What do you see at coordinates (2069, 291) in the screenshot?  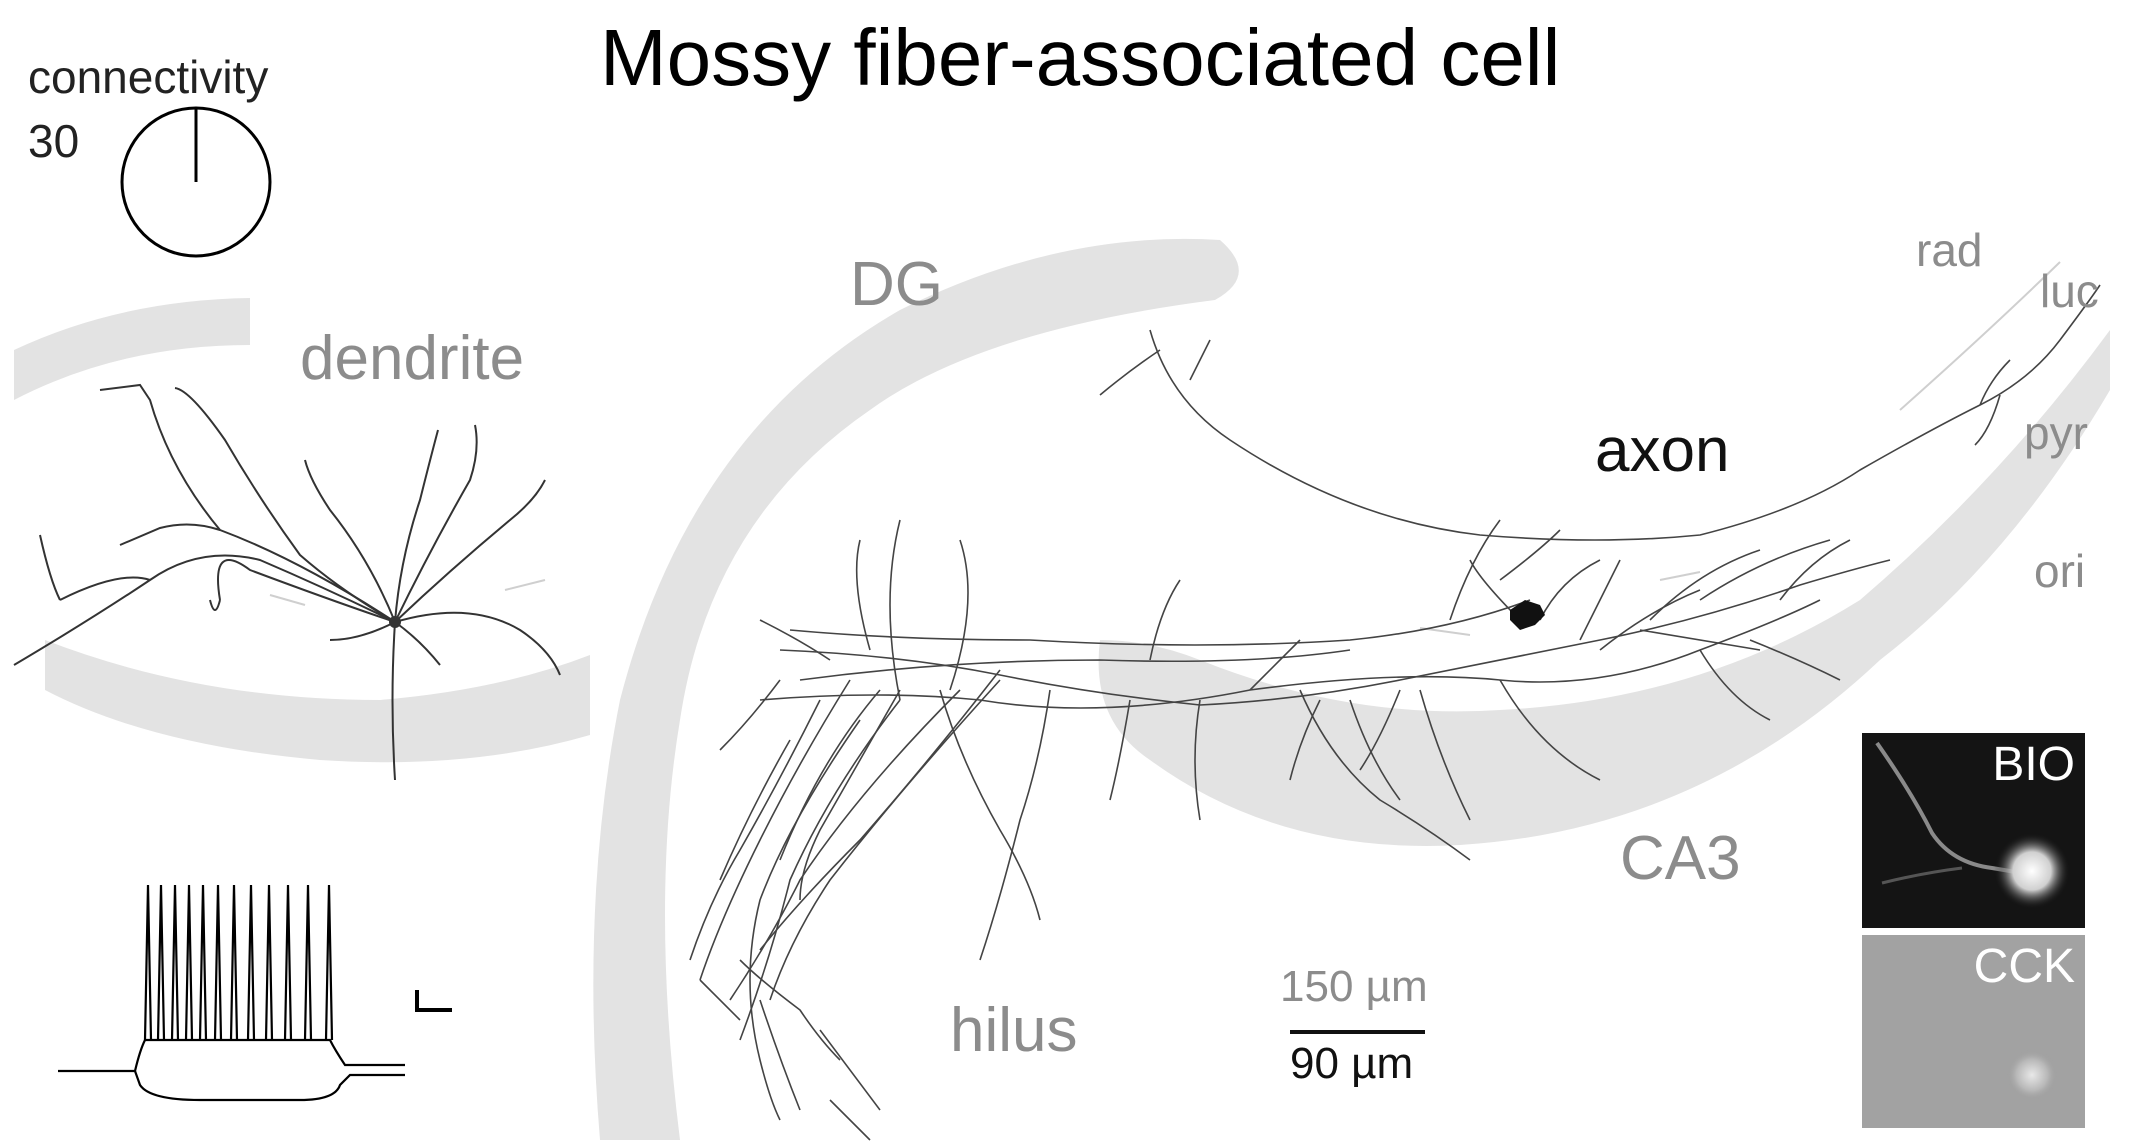 I see `layer-luc-label: luc` at bounding box center [2069, 291].